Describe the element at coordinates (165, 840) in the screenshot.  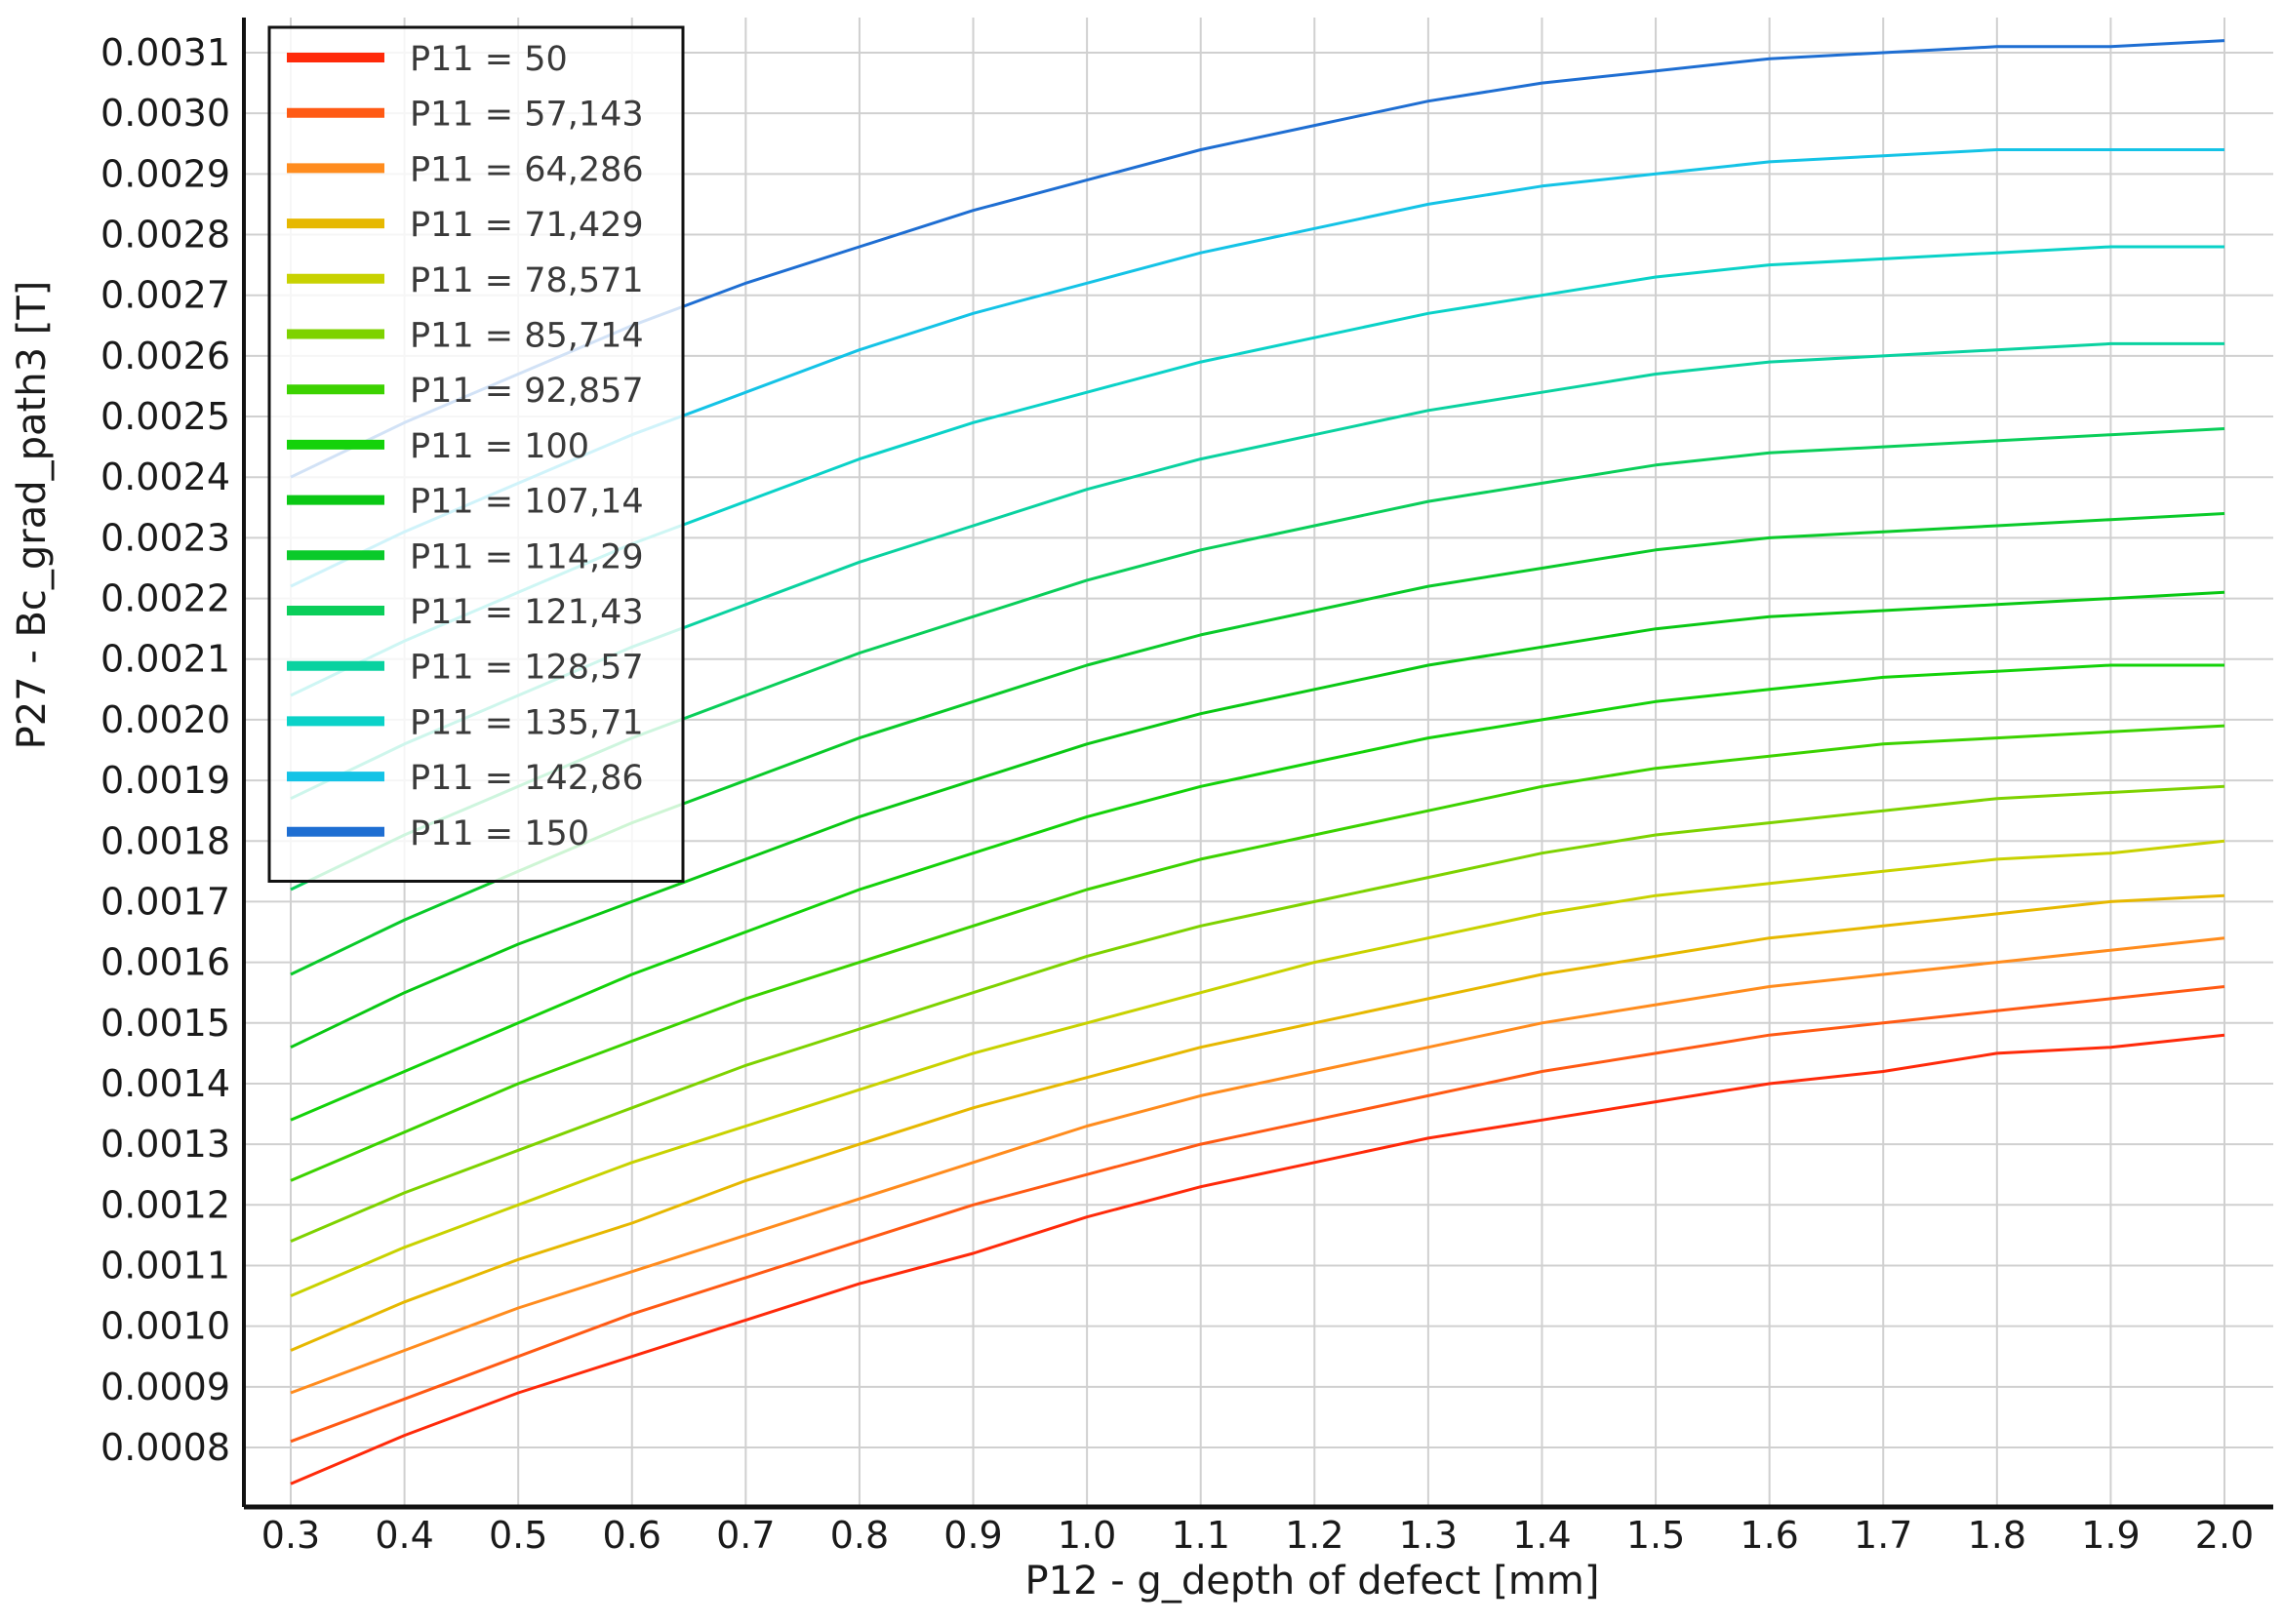
I see `y-tick-label: 0.0018` at that location.